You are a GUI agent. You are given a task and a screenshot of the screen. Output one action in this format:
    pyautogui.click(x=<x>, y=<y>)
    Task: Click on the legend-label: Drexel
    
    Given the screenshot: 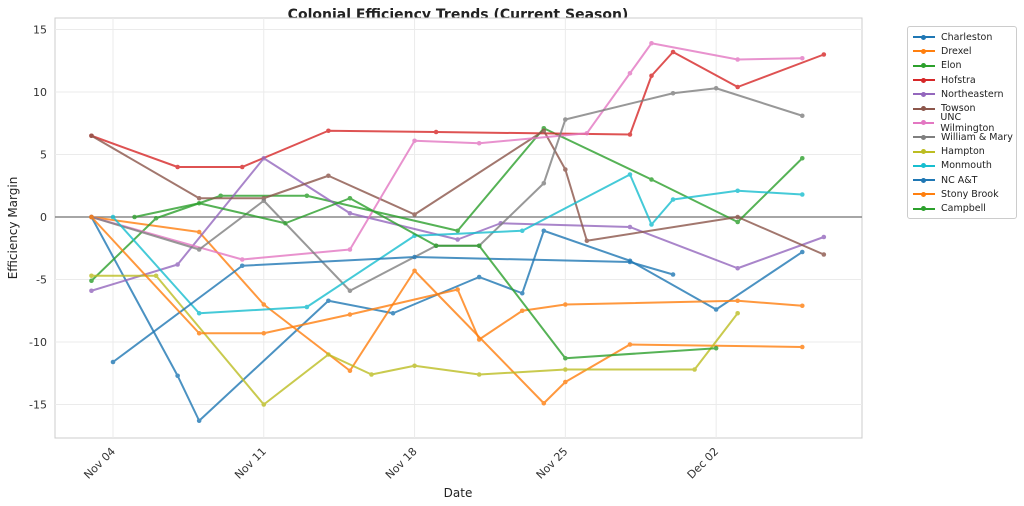 What is the action you would take?
    pyautogui.click(x=956, y=51)
    